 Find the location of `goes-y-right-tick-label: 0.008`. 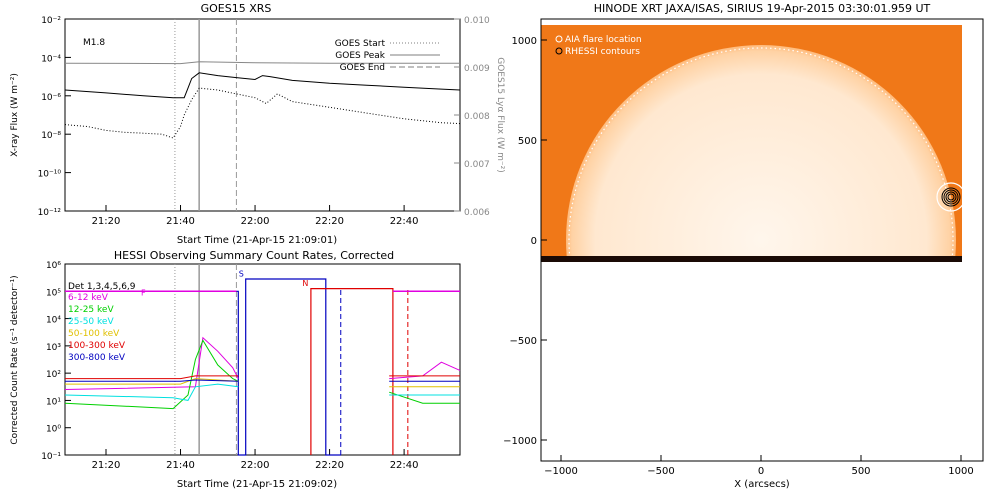

goes-y-right-tick-label: 0.008 is located at coordinates (477, 117).